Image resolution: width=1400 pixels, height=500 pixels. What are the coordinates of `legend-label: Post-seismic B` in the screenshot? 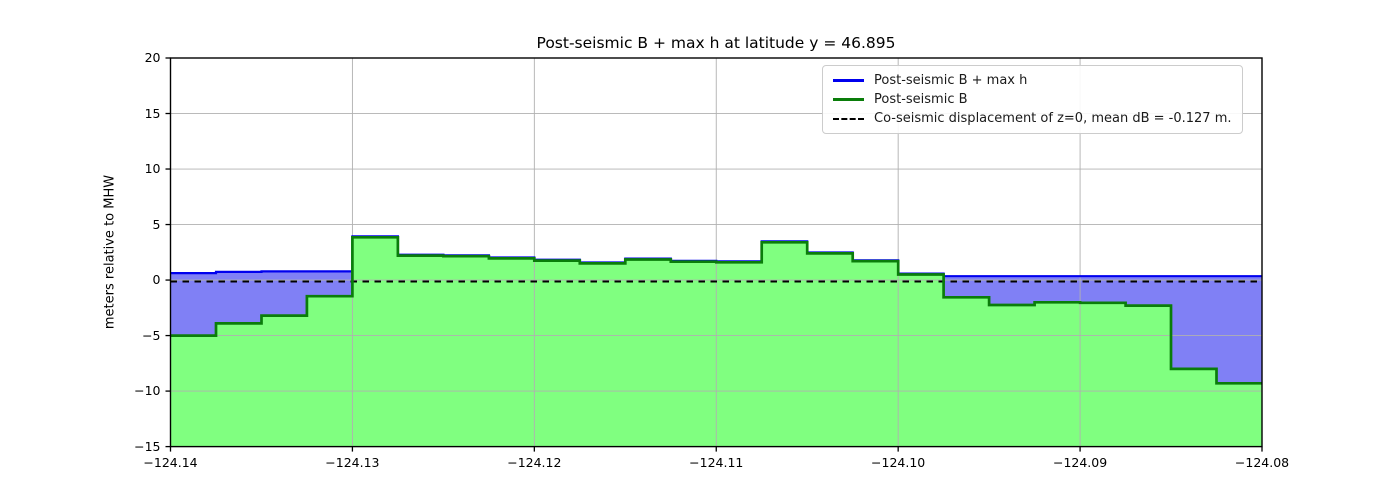 It's located at (921, 99).